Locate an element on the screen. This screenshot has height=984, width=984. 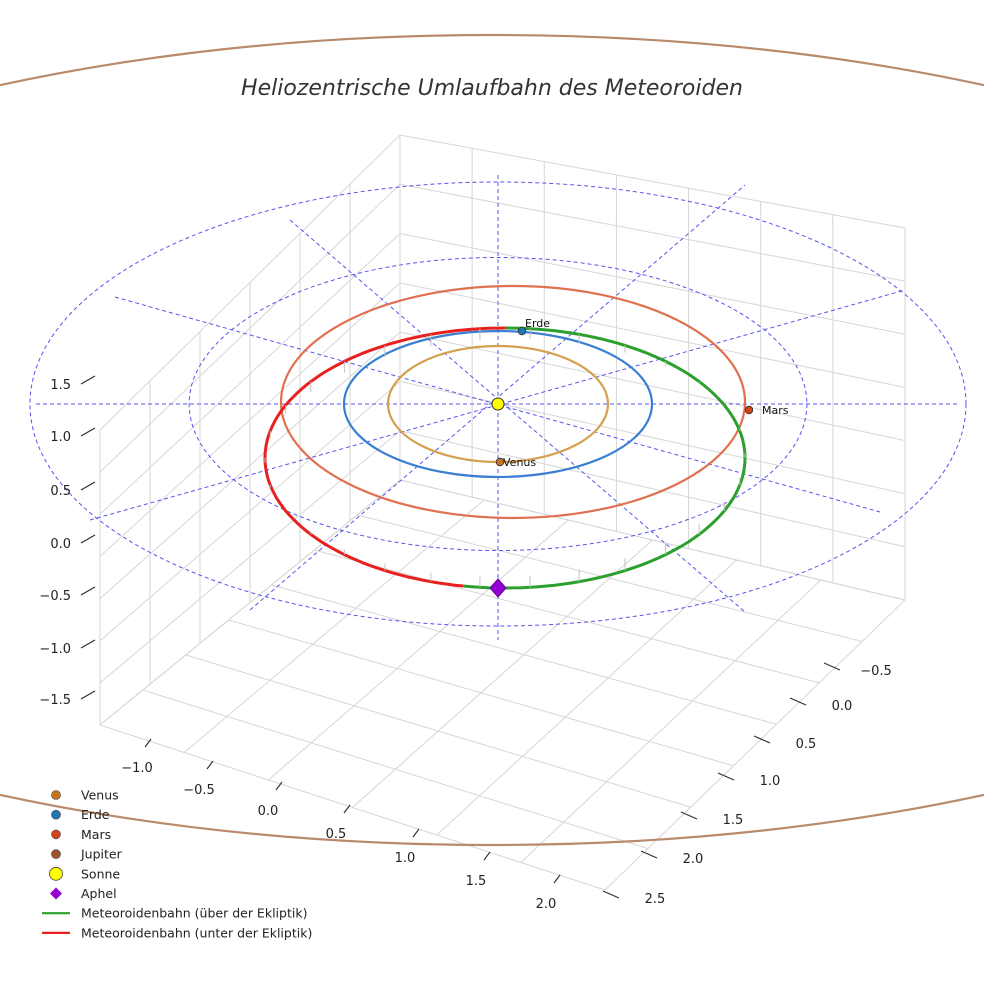
x-tick-label: 1.5 is located at coordinates (476, 881).